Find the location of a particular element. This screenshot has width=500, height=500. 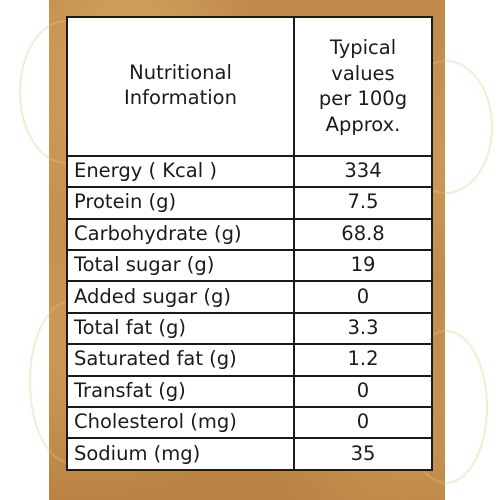

header-left-line: Information is located at coordinates (180, 98).